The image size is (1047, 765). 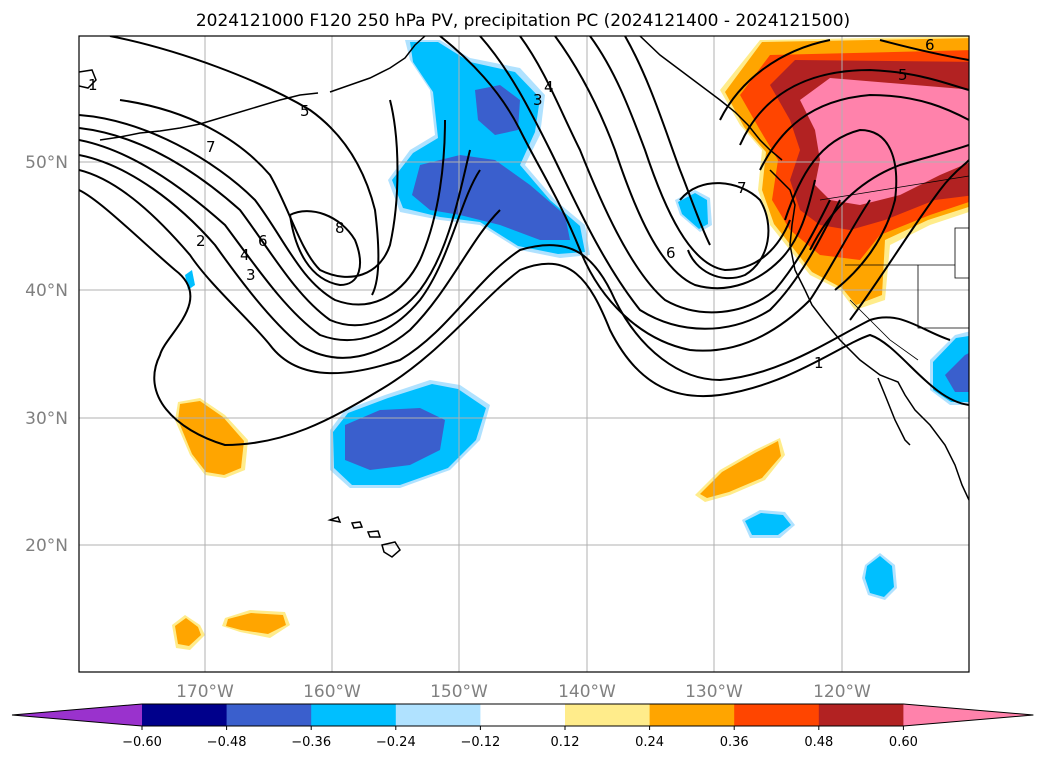 What do you see at coordinates (734, 742) in the screenshot?
I see `colorbar-tick-label: 0.36` at bounding box center [734, 742].